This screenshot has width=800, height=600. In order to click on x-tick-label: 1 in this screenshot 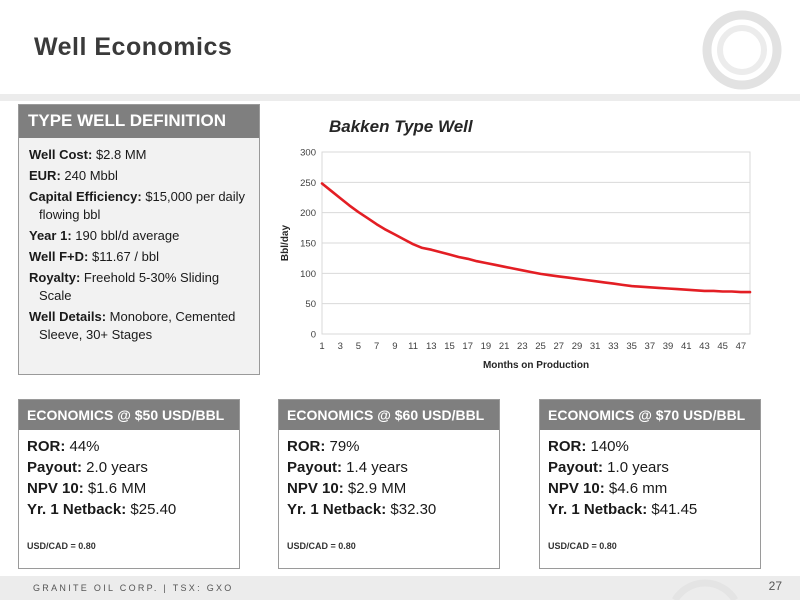, I will do `click(321, 346)`.